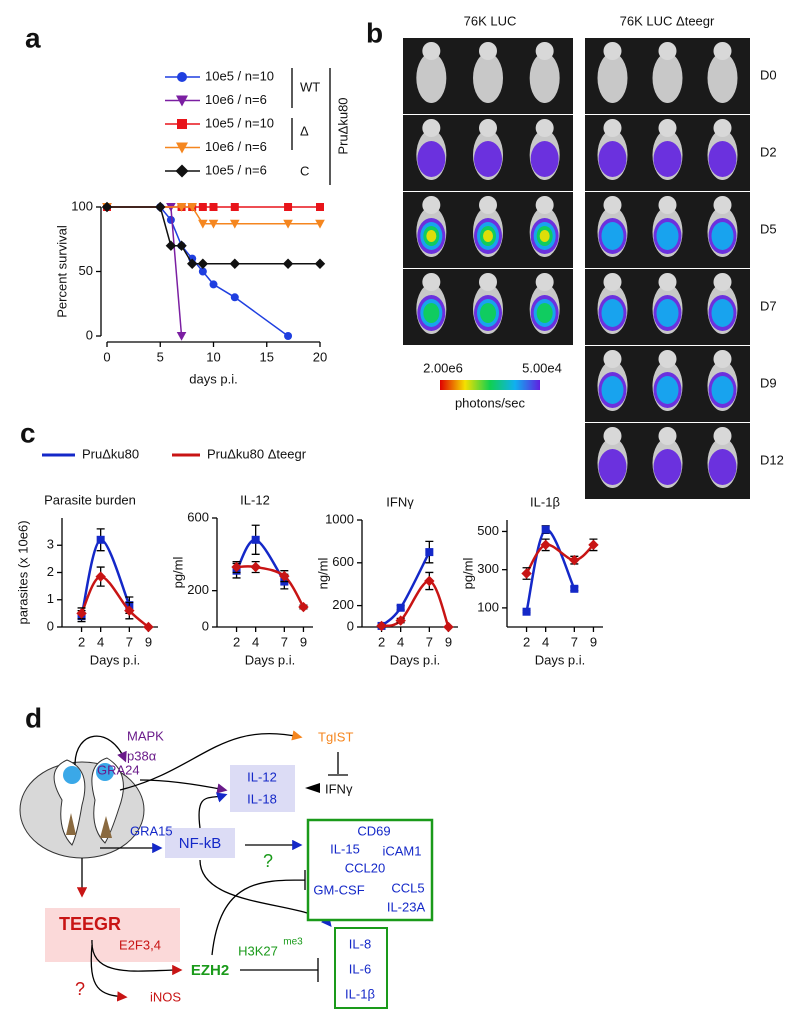 This screenshot has height=1025, width=800. Describe the element at coordinates (768, 305) in the screenshot. I see `day-label: D7` at that location.